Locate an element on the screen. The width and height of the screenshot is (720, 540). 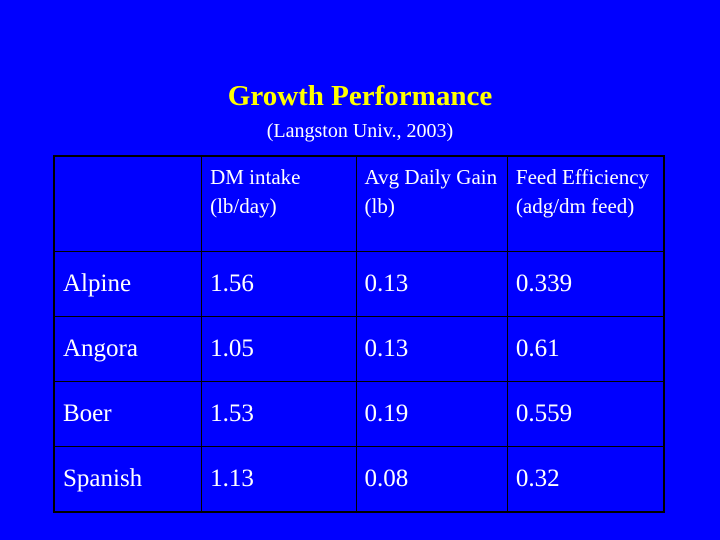
slide-title: Growth Performance is located at coordinates (360, 96).